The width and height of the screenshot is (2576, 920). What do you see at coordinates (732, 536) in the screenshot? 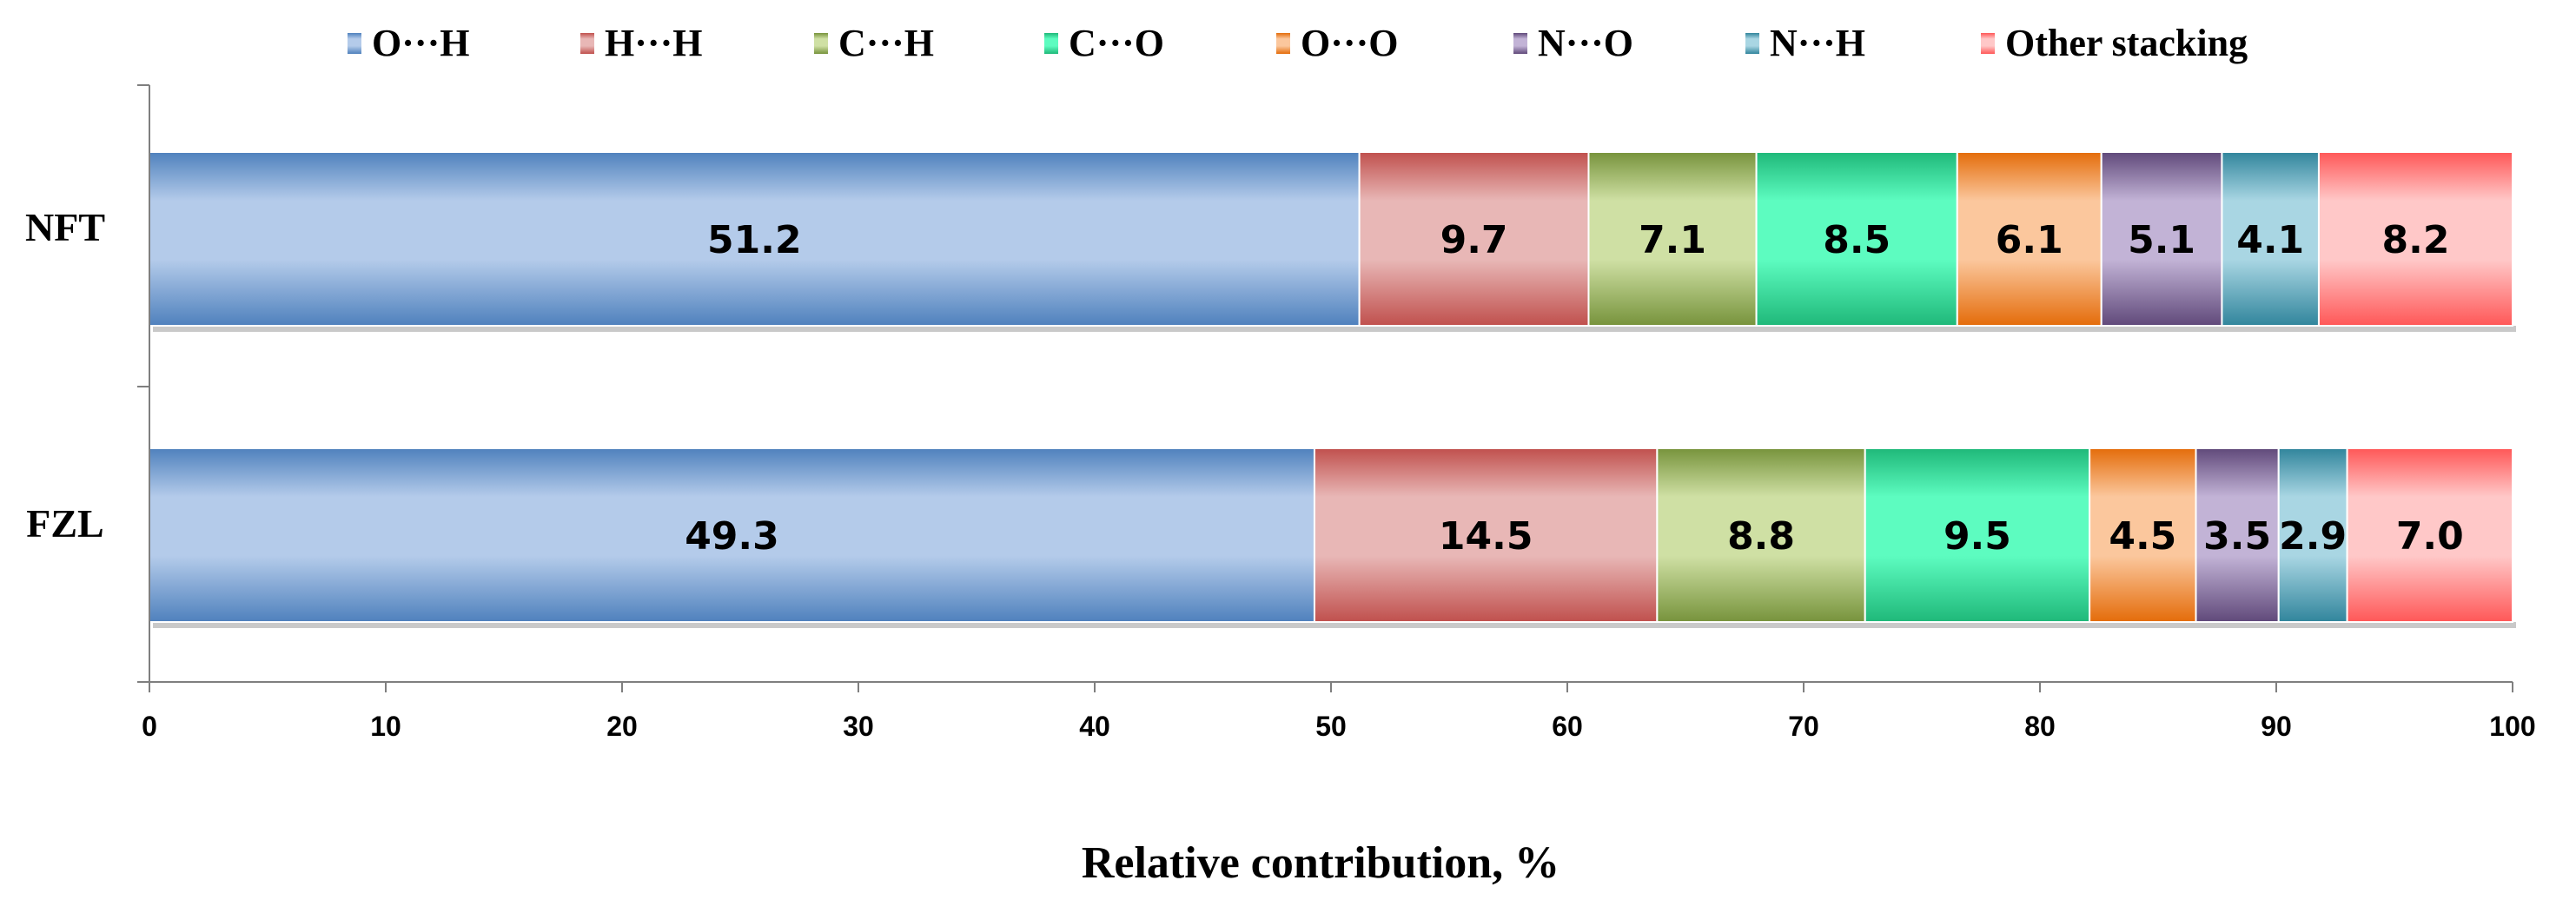
I see `data-label: 49.3` at bounding box center [732, 536].